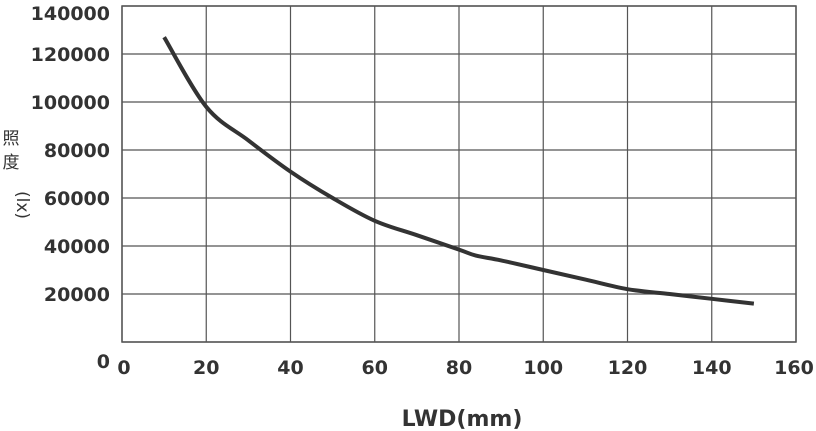 The image size is (816, 431). Describe the element at coordinates (70, 103) in the screenshot. I see `y-tick-label: 100000` at that location.